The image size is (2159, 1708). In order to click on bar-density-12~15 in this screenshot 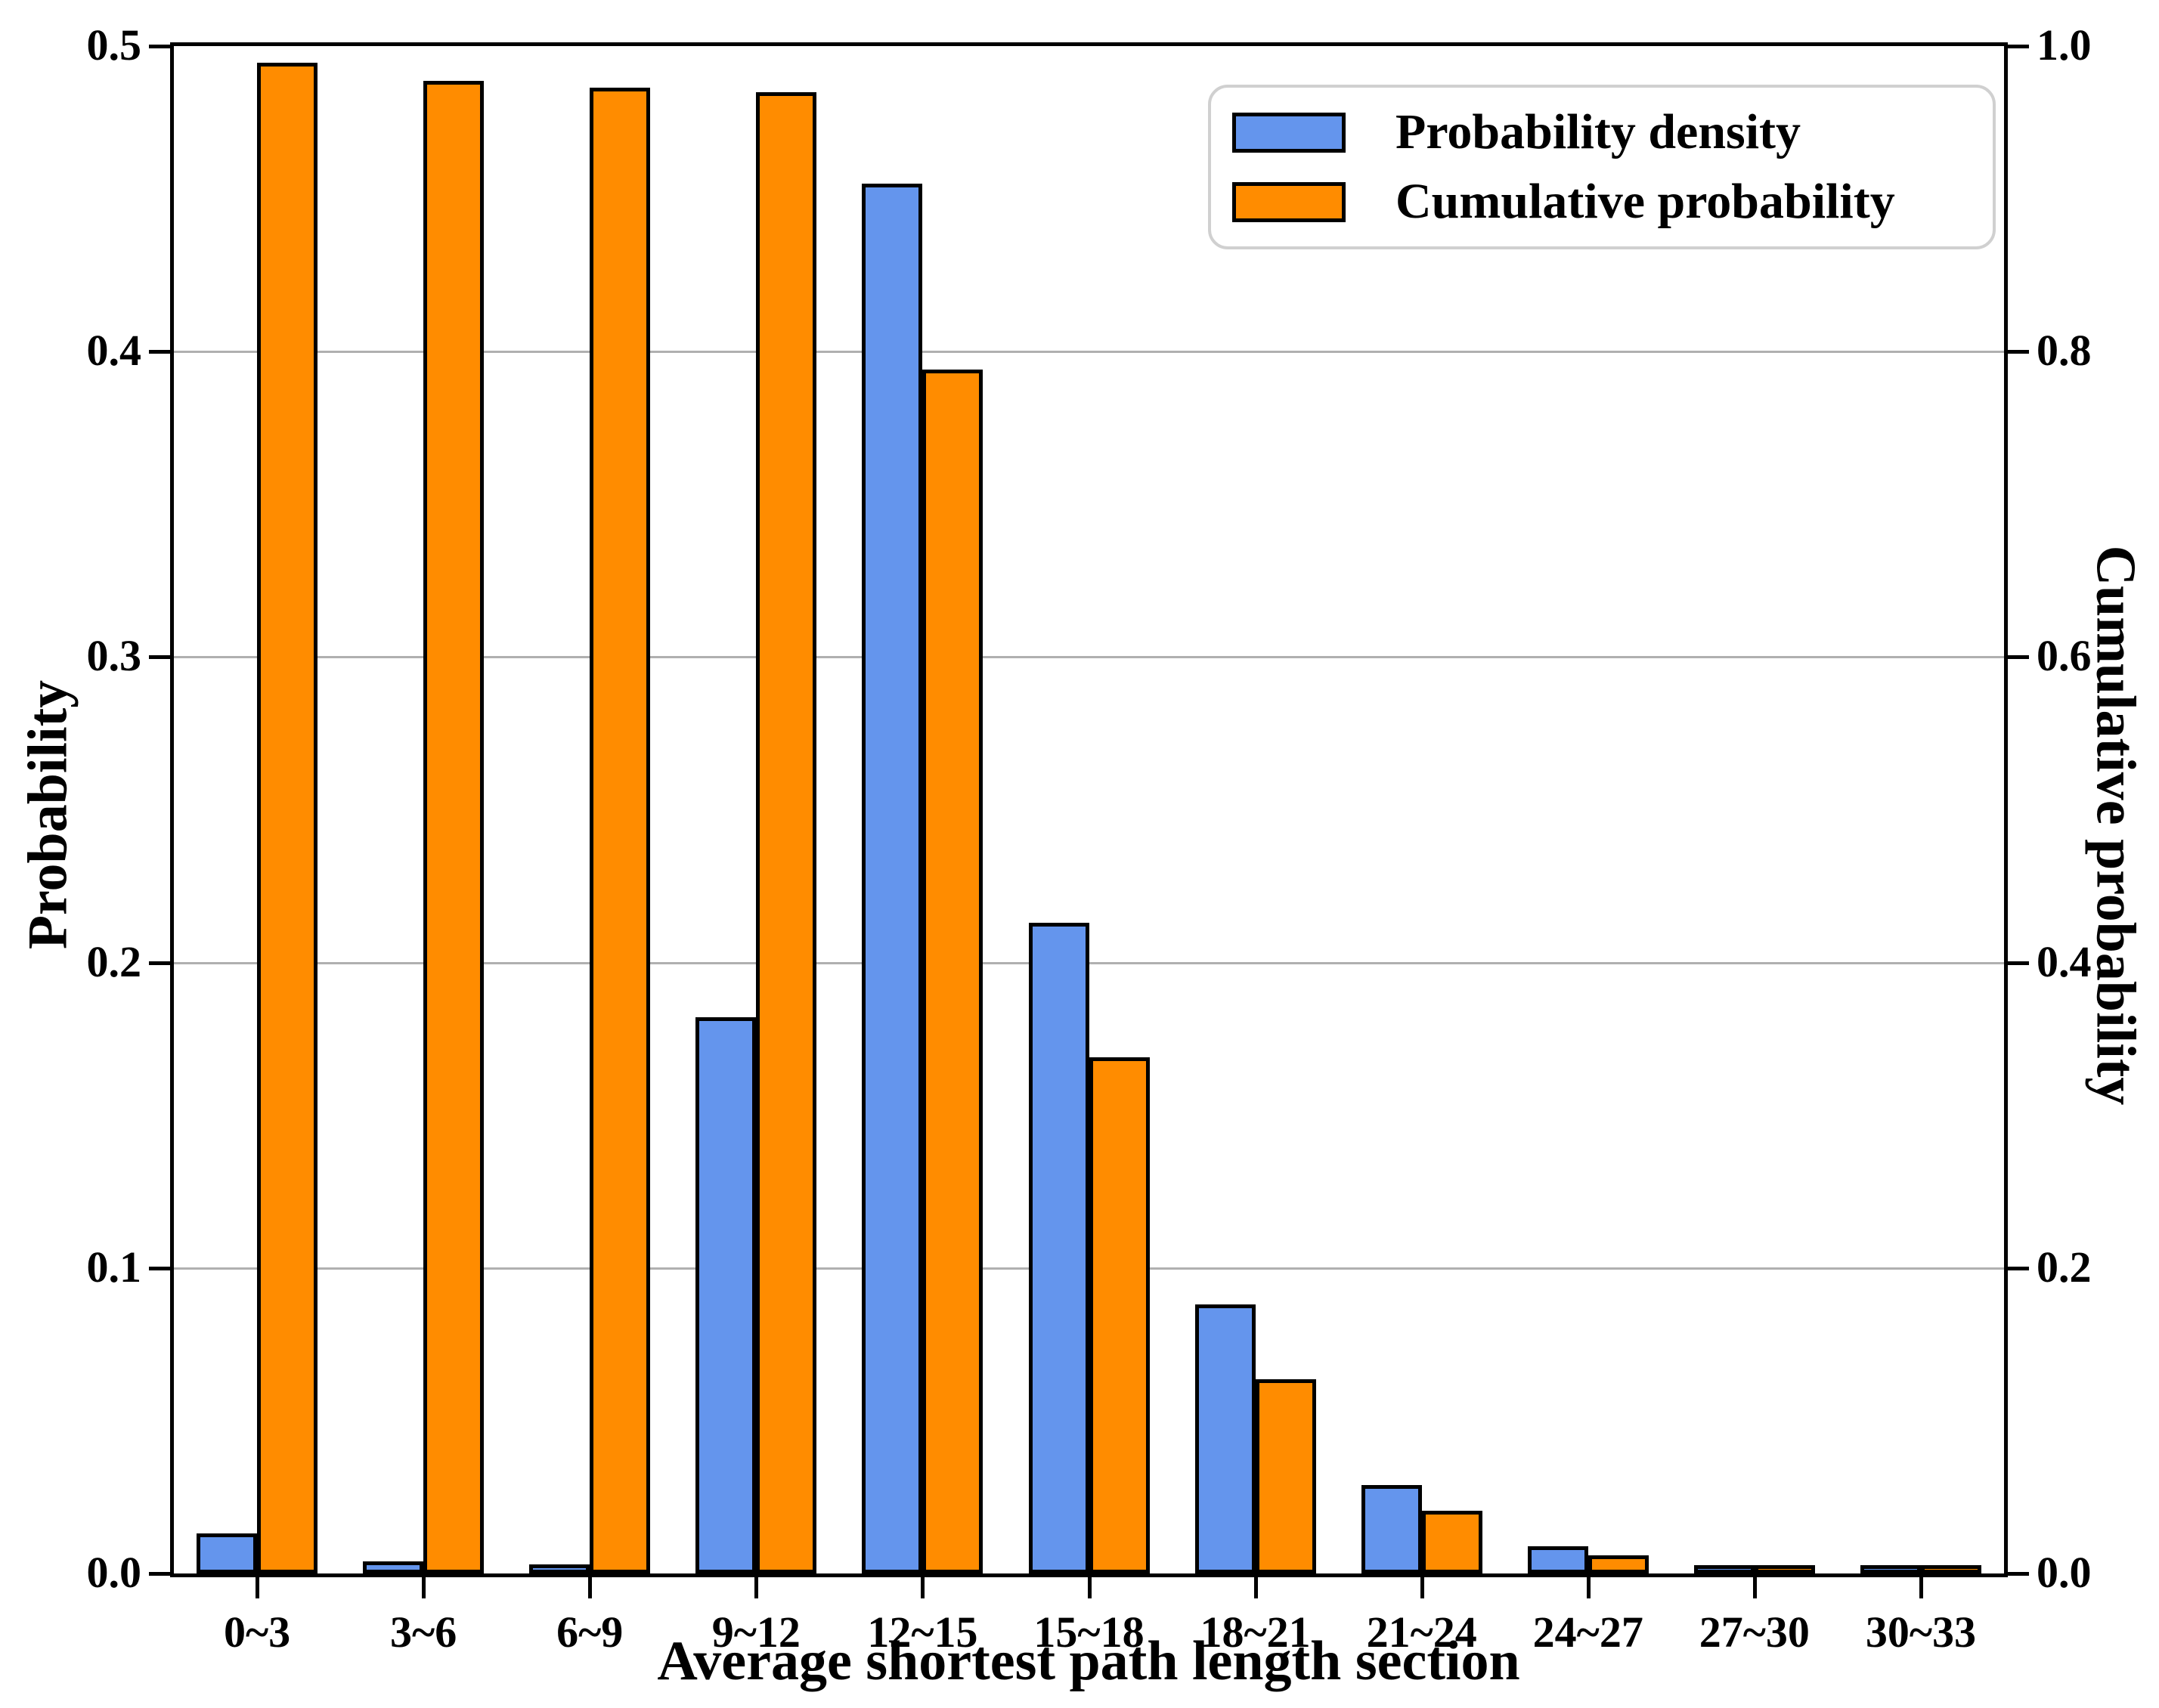, I will do `click(892, 878)`.